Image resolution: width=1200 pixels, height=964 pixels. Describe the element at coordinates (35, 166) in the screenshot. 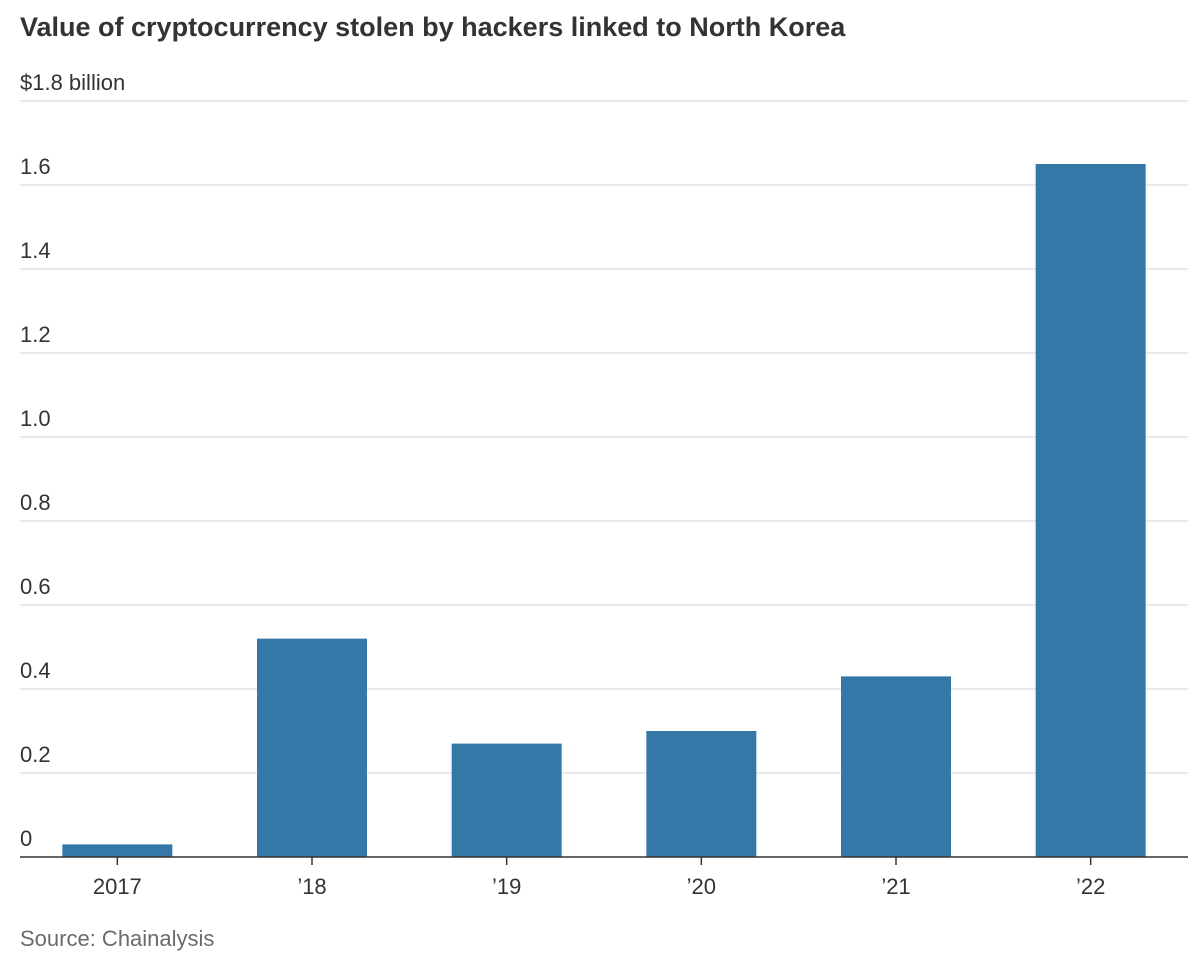

I see `y-tick-label: 1.6` at that location.